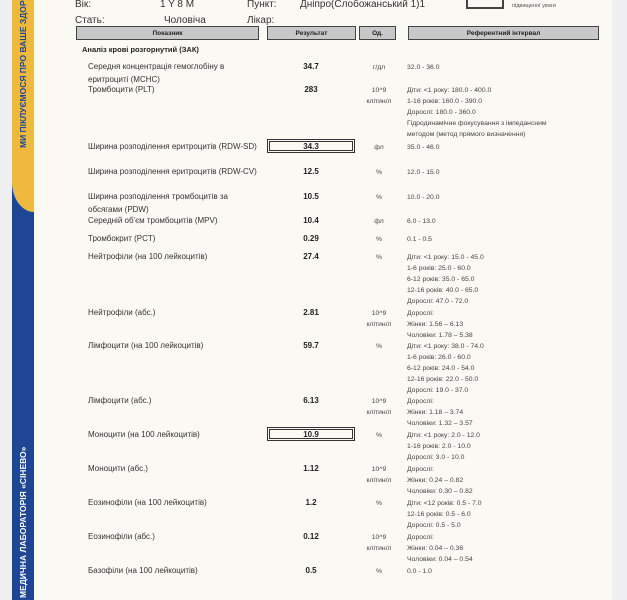  I want to click on indicator-name: Нейтрофіли (на 100 лейкоцитів), so click(148, 256).